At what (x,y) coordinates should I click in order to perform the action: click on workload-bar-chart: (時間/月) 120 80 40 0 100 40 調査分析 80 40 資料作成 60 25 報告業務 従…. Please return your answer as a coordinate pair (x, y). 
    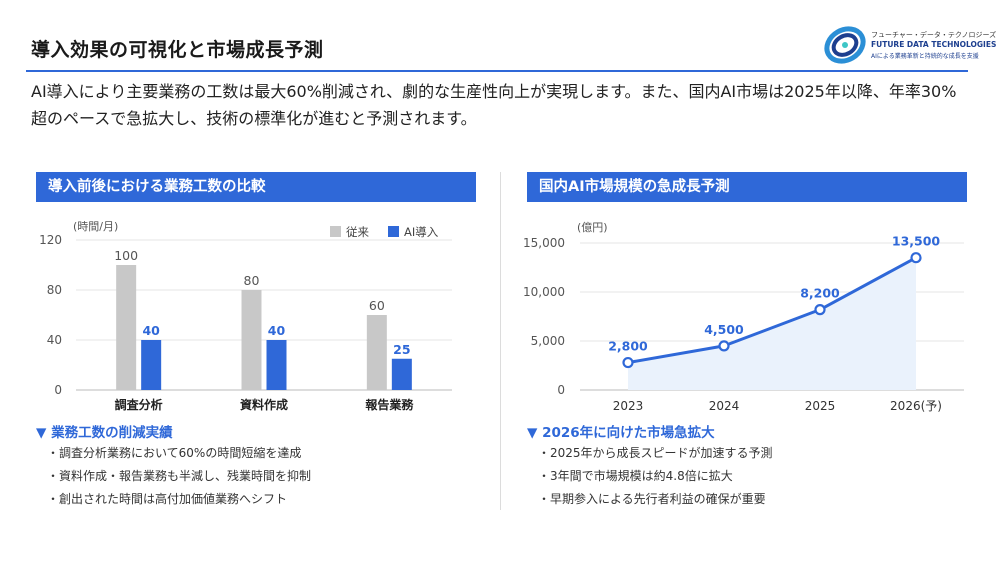
    Looking at the image, I should click on (245, 316).